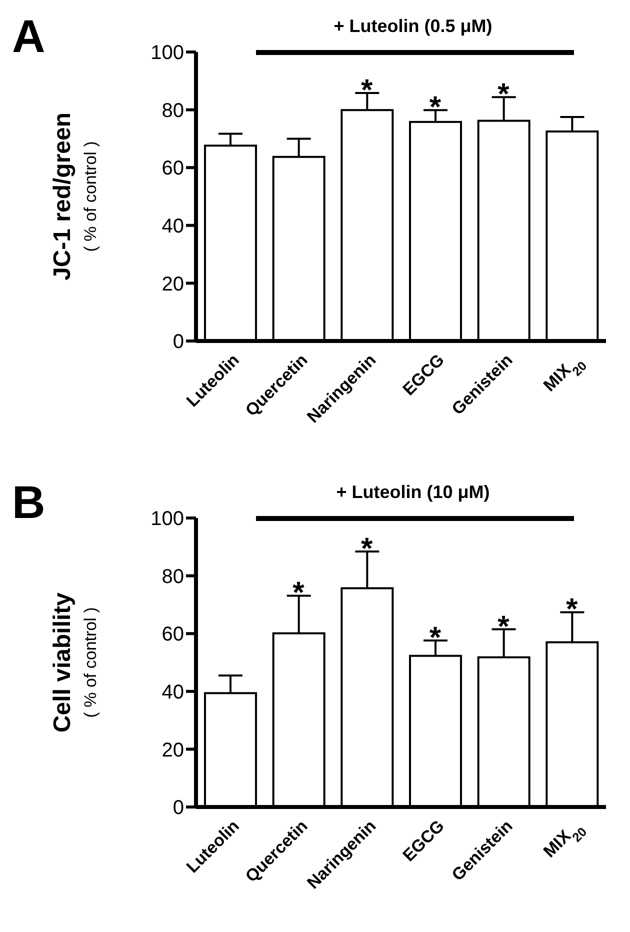 The image size is (630, 932). I want to click on y-axis-title: JC-1 red/green ( % of control ), so click(74, 196).